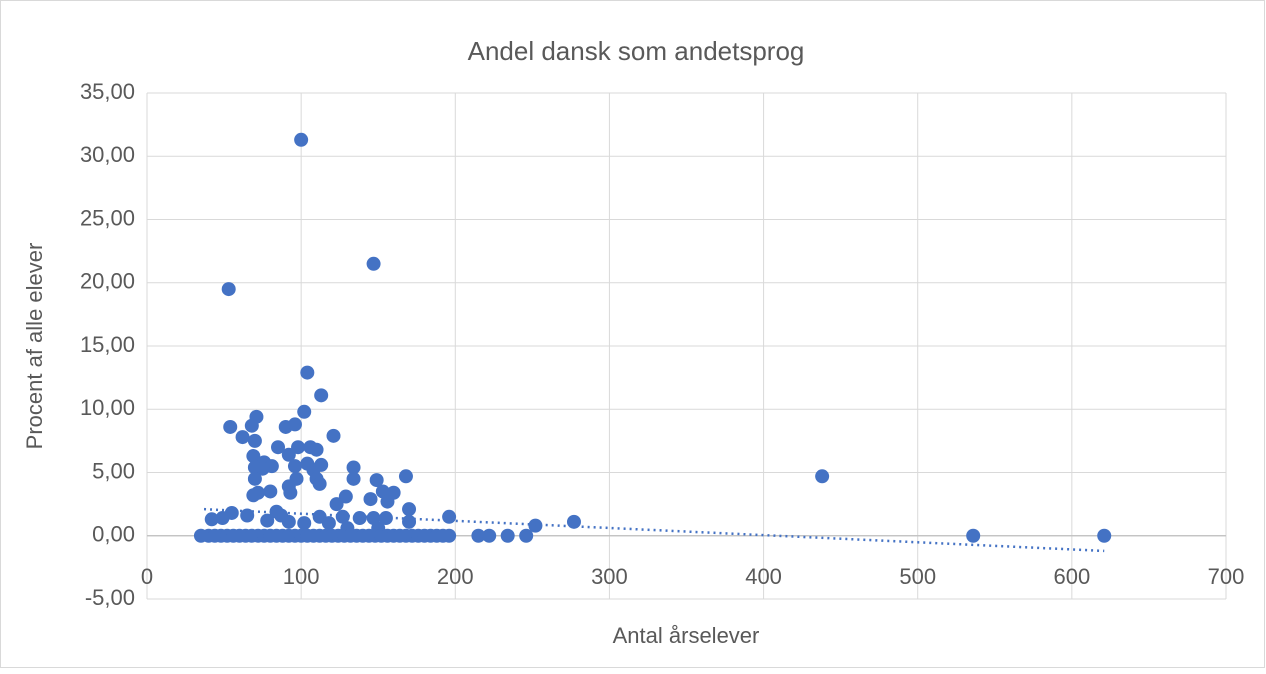  I want to click on y-axis-title: Procent af alle elever, so click(34, 346).